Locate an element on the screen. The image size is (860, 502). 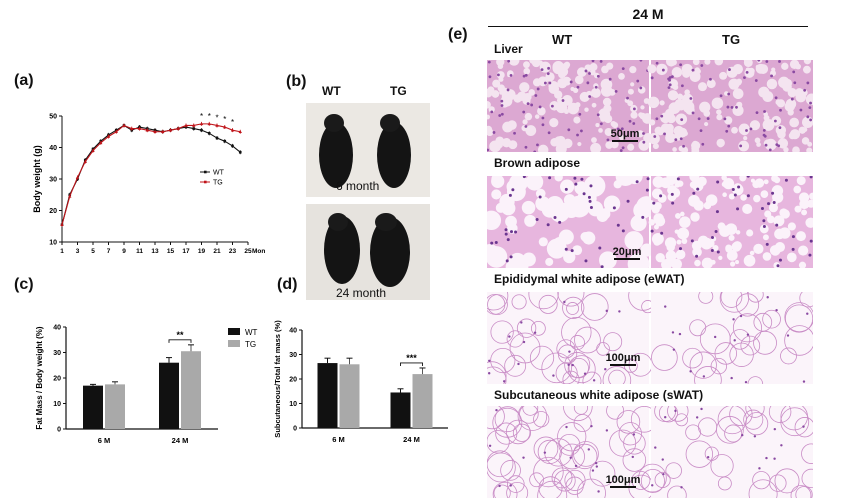
a-legend-label-wt: WT is located at coordinates (219, 173).